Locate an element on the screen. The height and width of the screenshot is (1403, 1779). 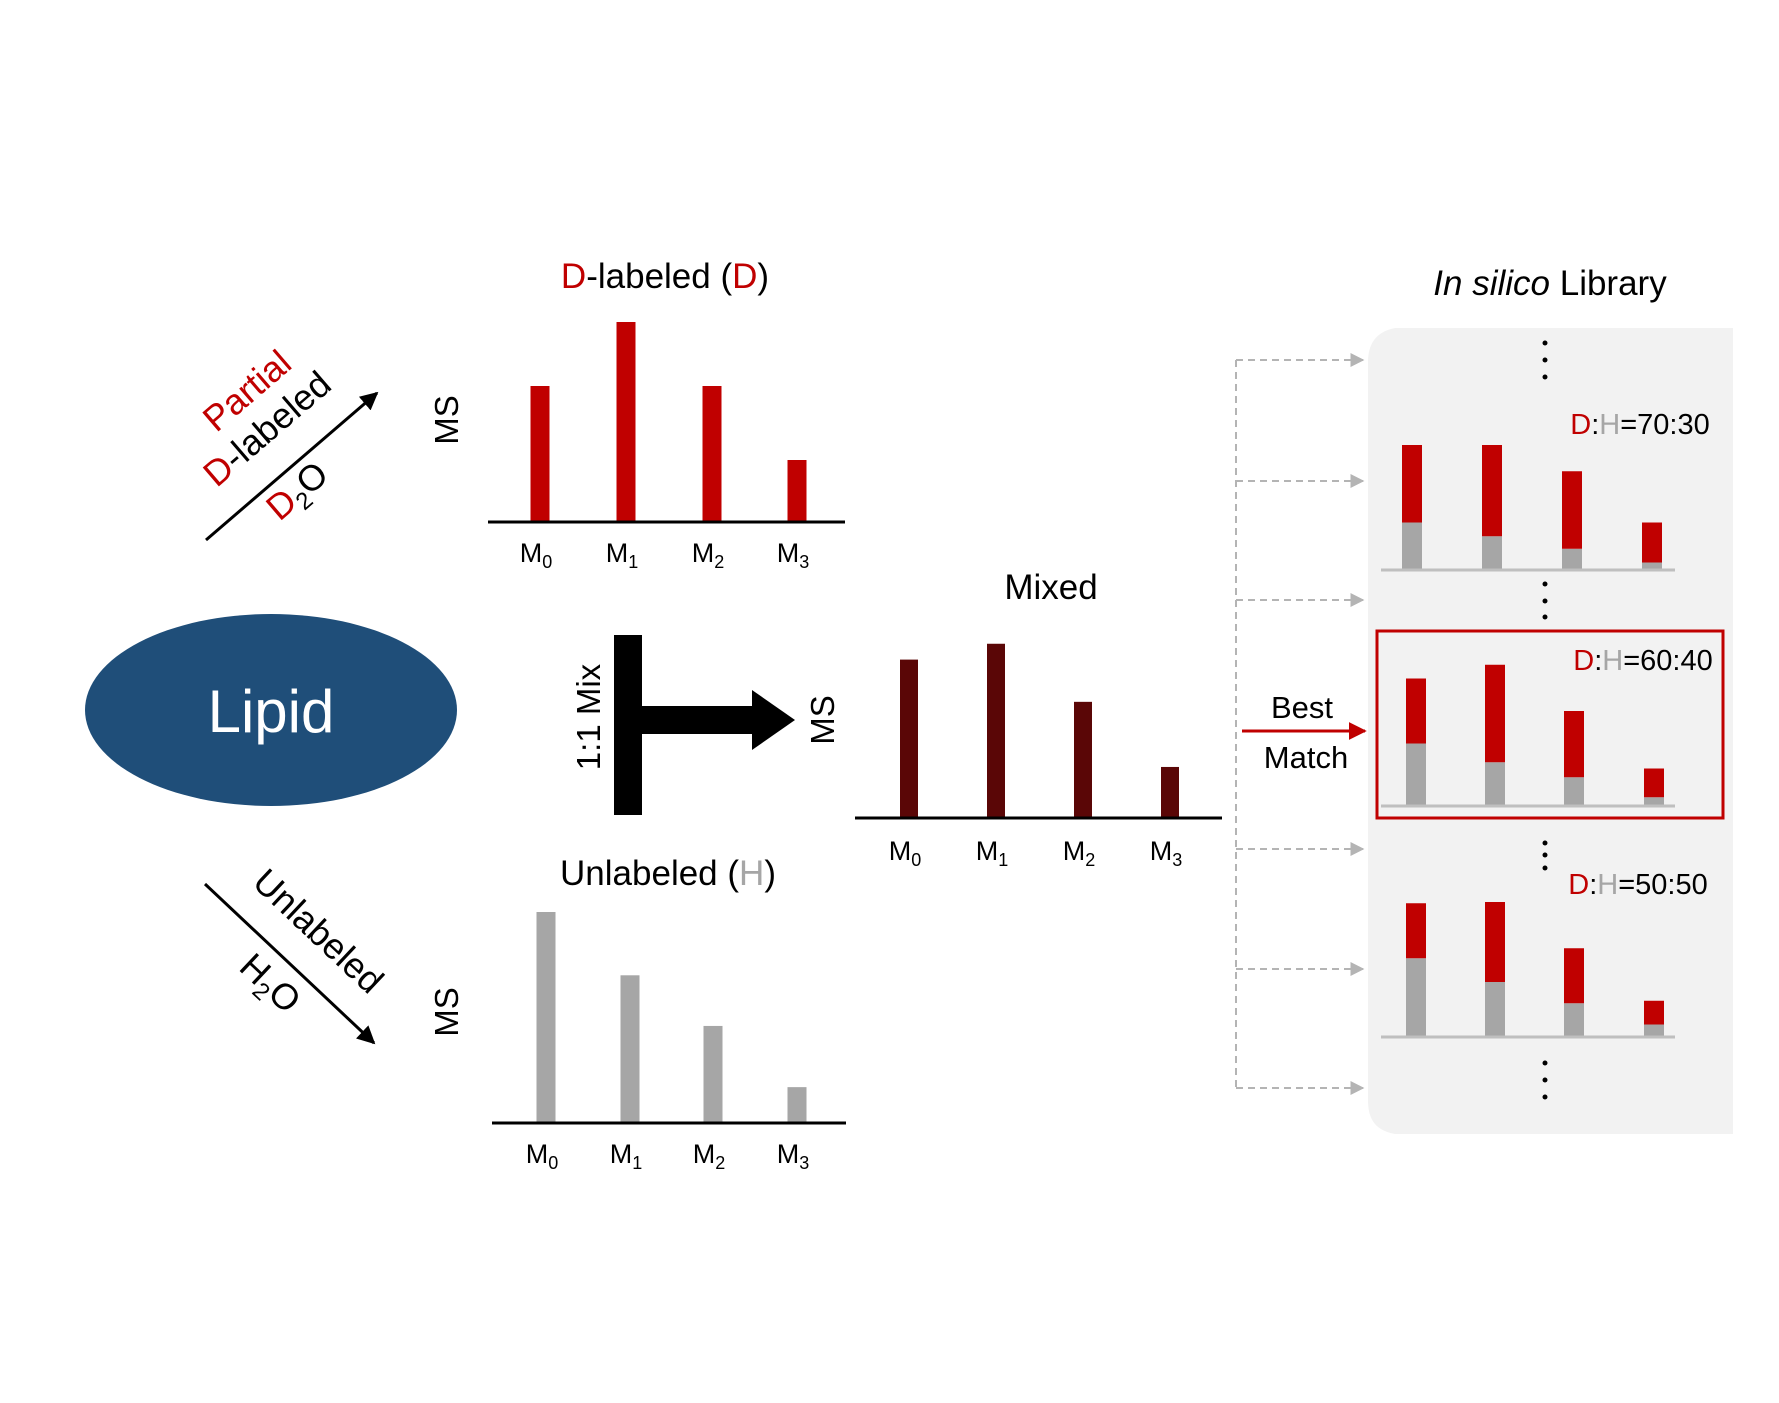
chart-title: Unlabeled (H) is located at coordinates (668, 873).